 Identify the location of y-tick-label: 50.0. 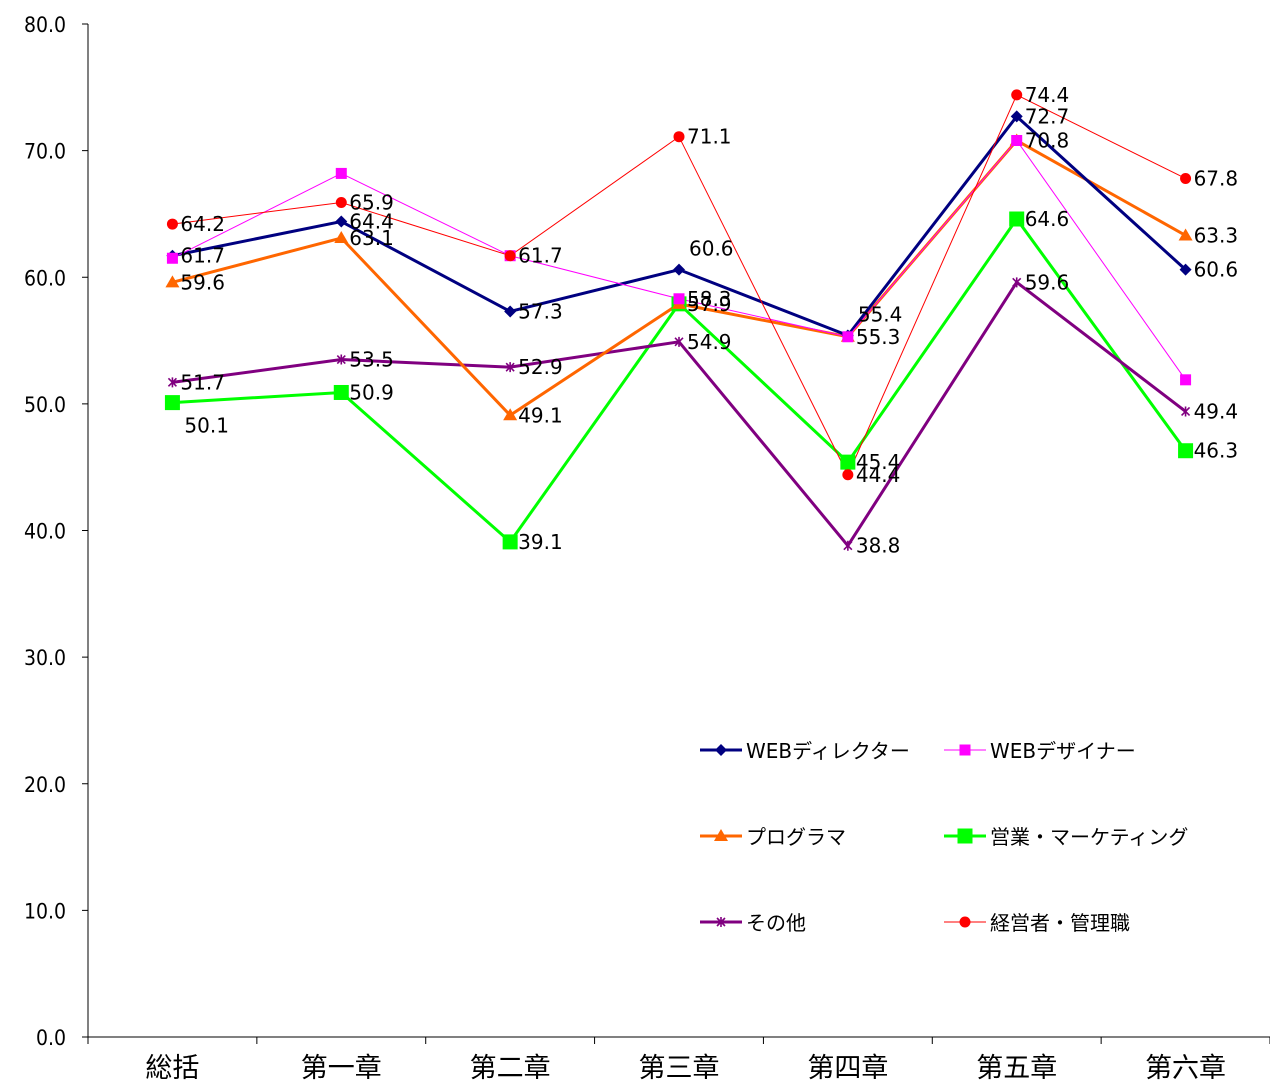
(45, 405).